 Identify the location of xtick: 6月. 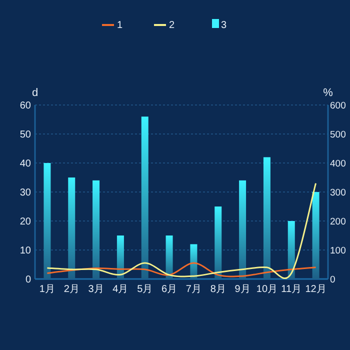
(170, 289).